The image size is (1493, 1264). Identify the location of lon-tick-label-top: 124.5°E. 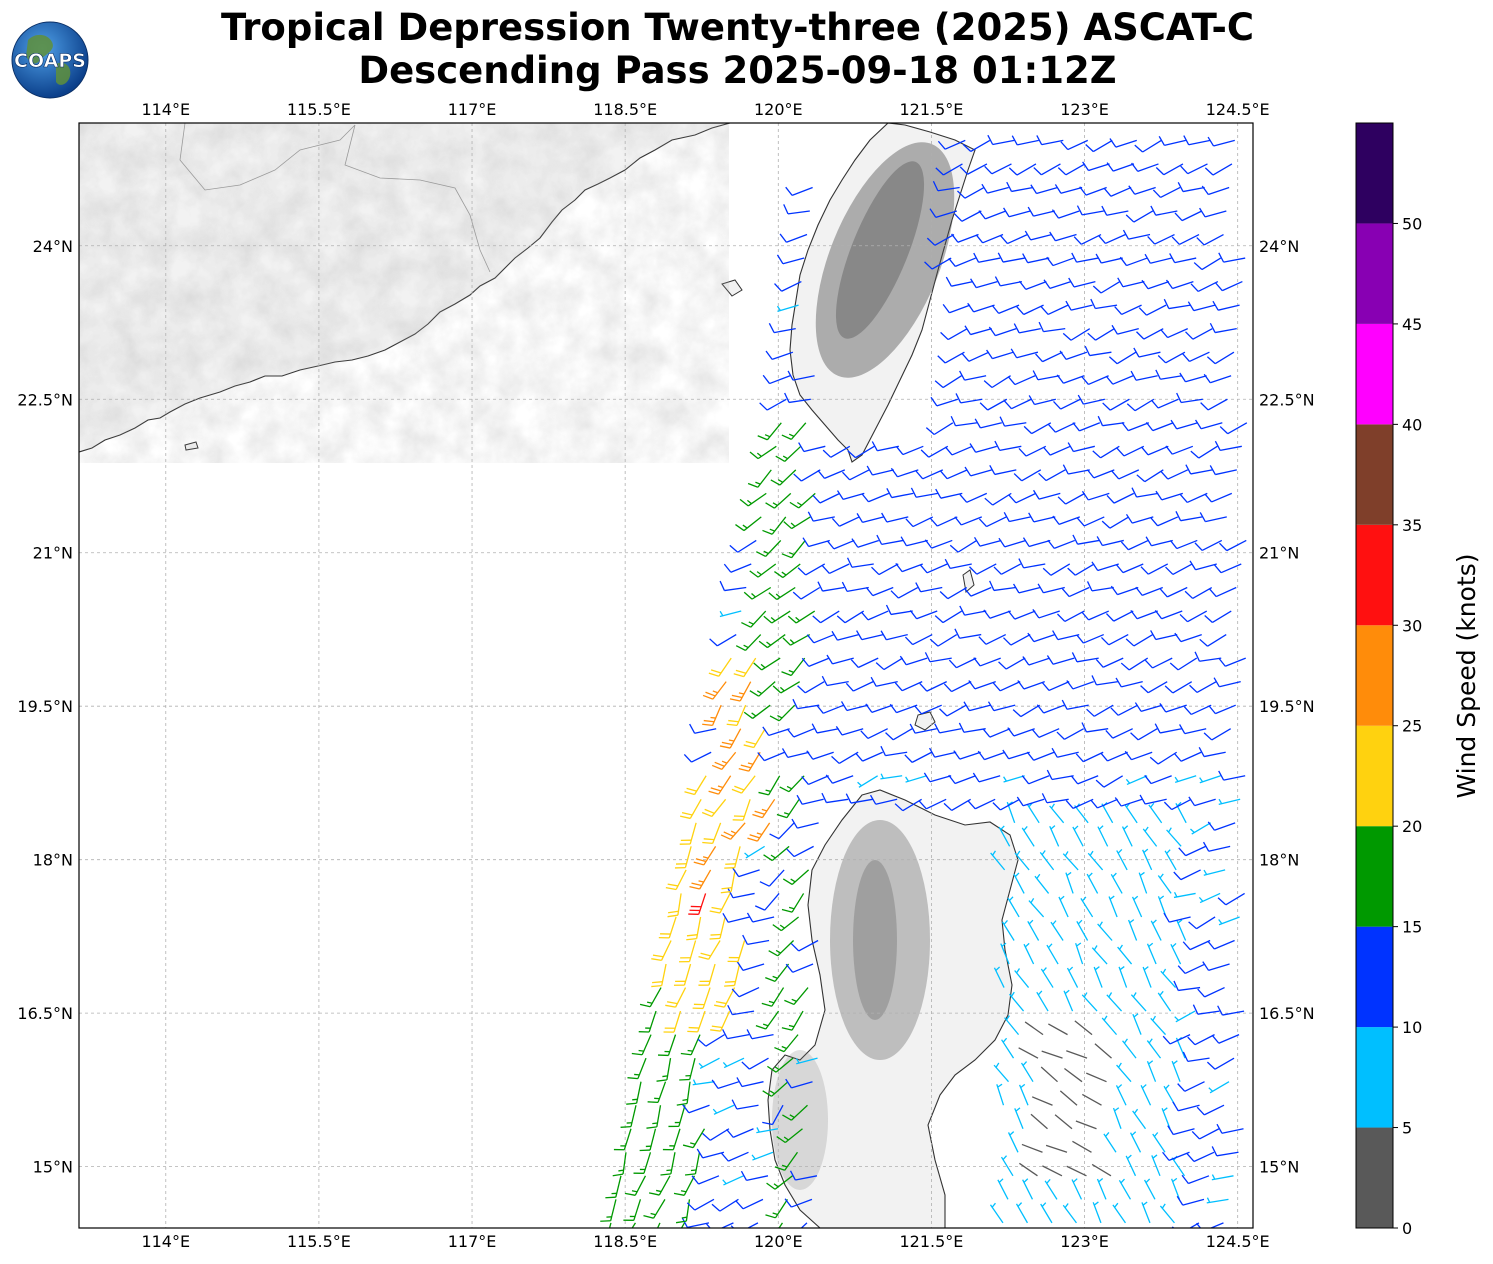
(1238, 109).